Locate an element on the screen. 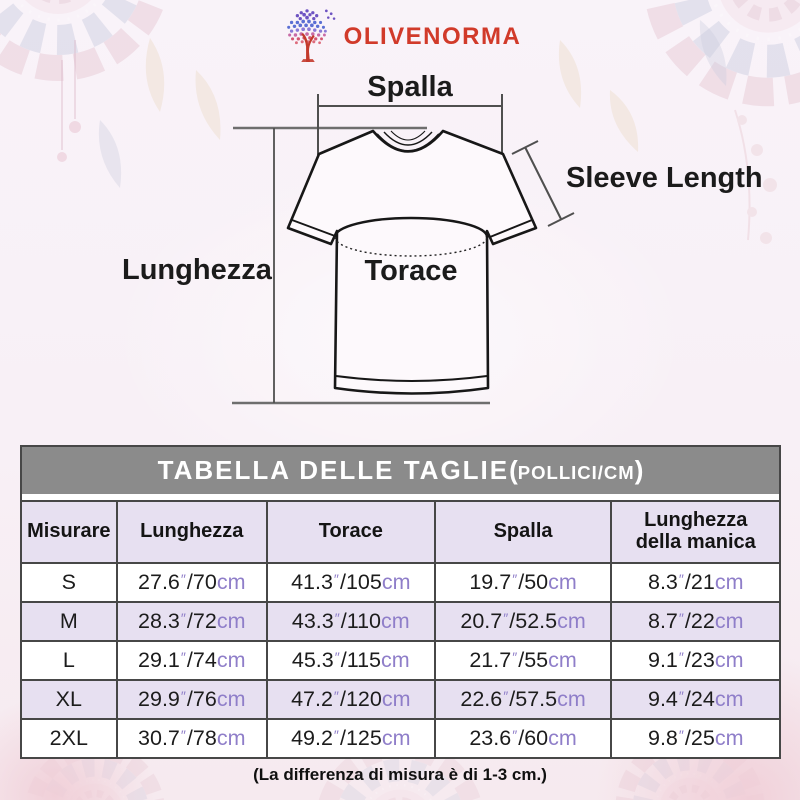  brand-name: OLIVENORMA is located at coordinates (432, 36).